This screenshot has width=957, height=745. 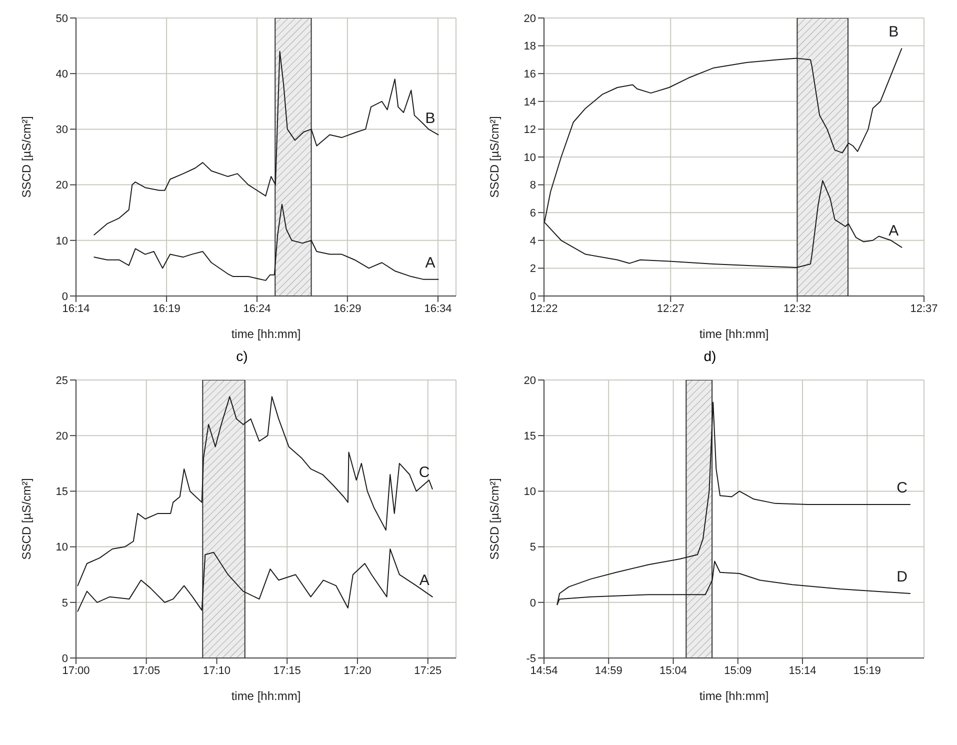 I want to click on x-tick-label: 17:00, so click(x=76, y=670).